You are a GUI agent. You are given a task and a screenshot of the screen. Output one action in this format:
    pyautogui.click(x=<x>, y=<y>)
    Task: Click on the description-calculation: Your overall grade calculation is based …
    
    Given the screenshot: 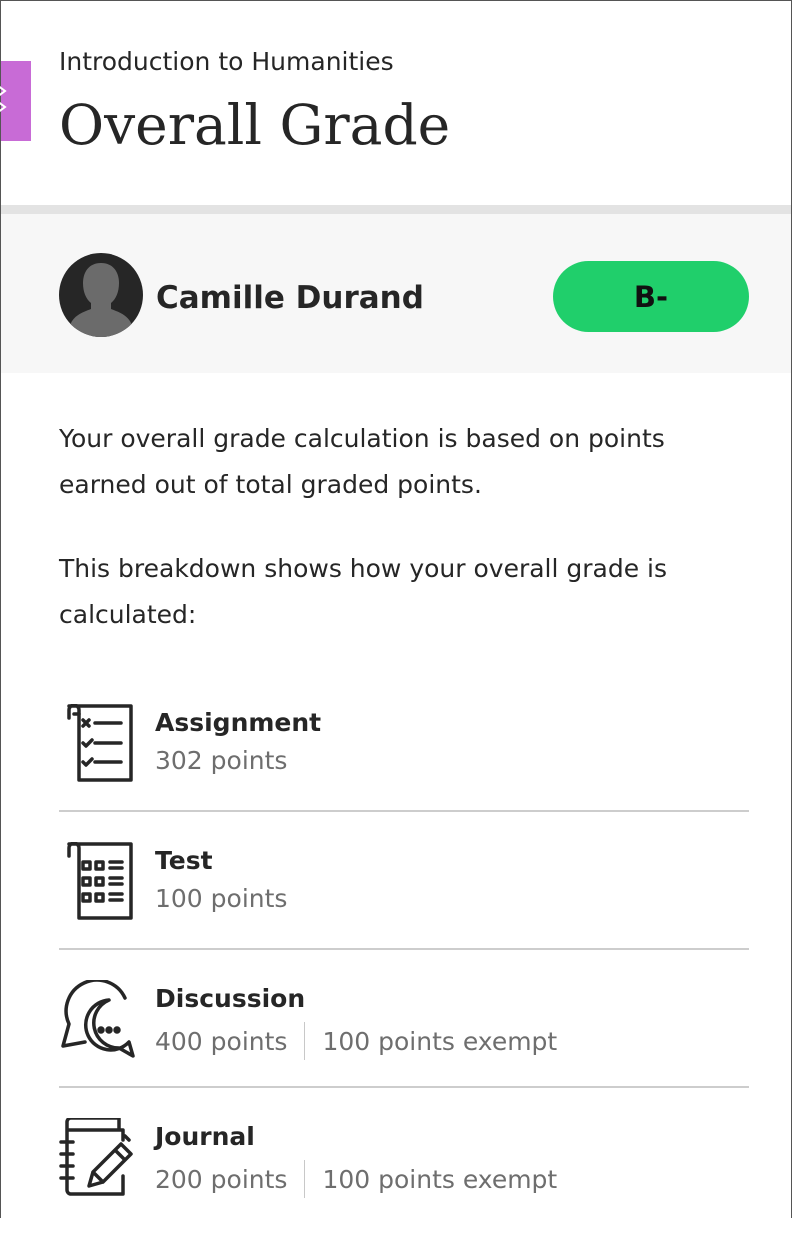 What is the action you would take?
    pyautogui.click(x=362, y=461)
    